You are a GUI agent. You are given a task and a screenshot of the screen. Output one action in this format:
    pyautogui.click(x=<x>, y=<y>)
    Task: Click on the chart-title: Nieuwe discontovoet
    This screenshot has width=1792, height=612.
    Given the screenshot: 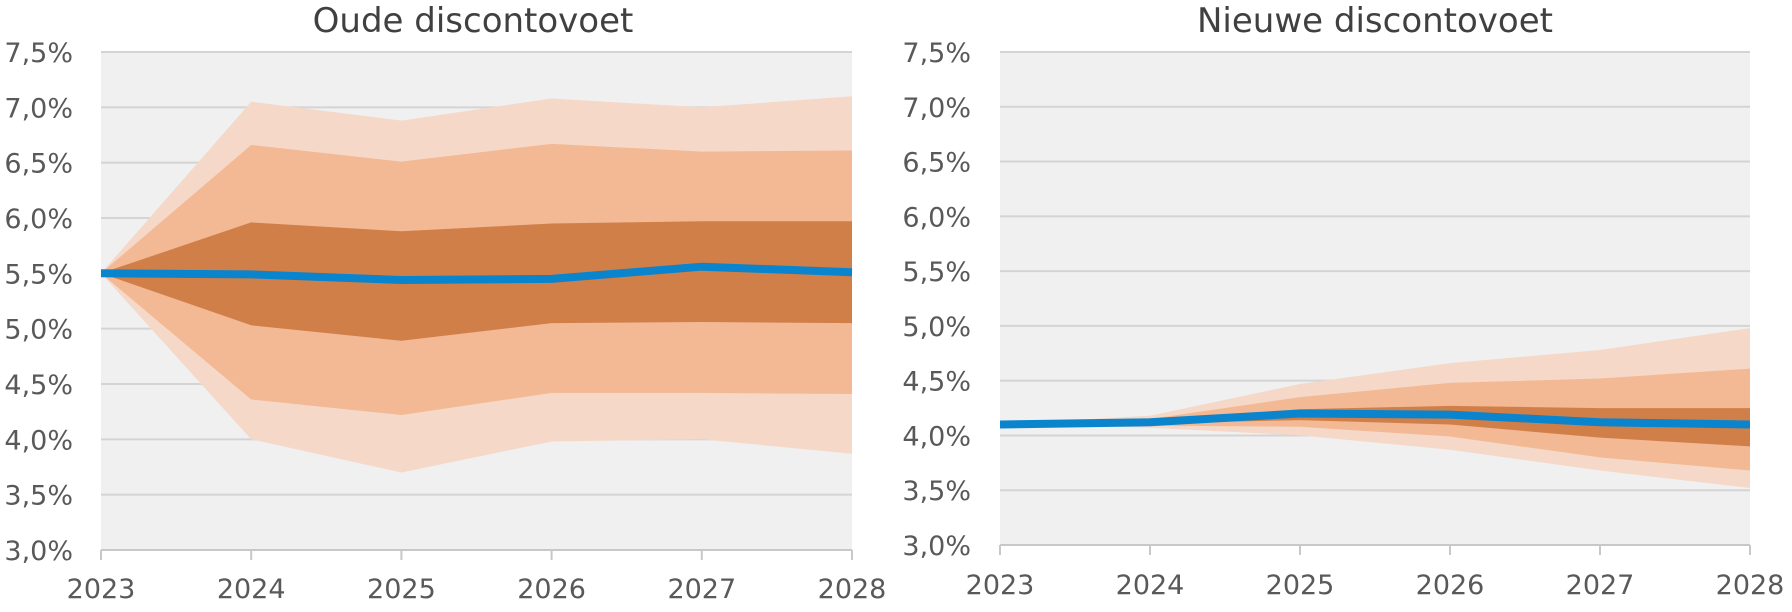 What is the action you would take?
    pyautogui.click(x=1375, y=21)
    